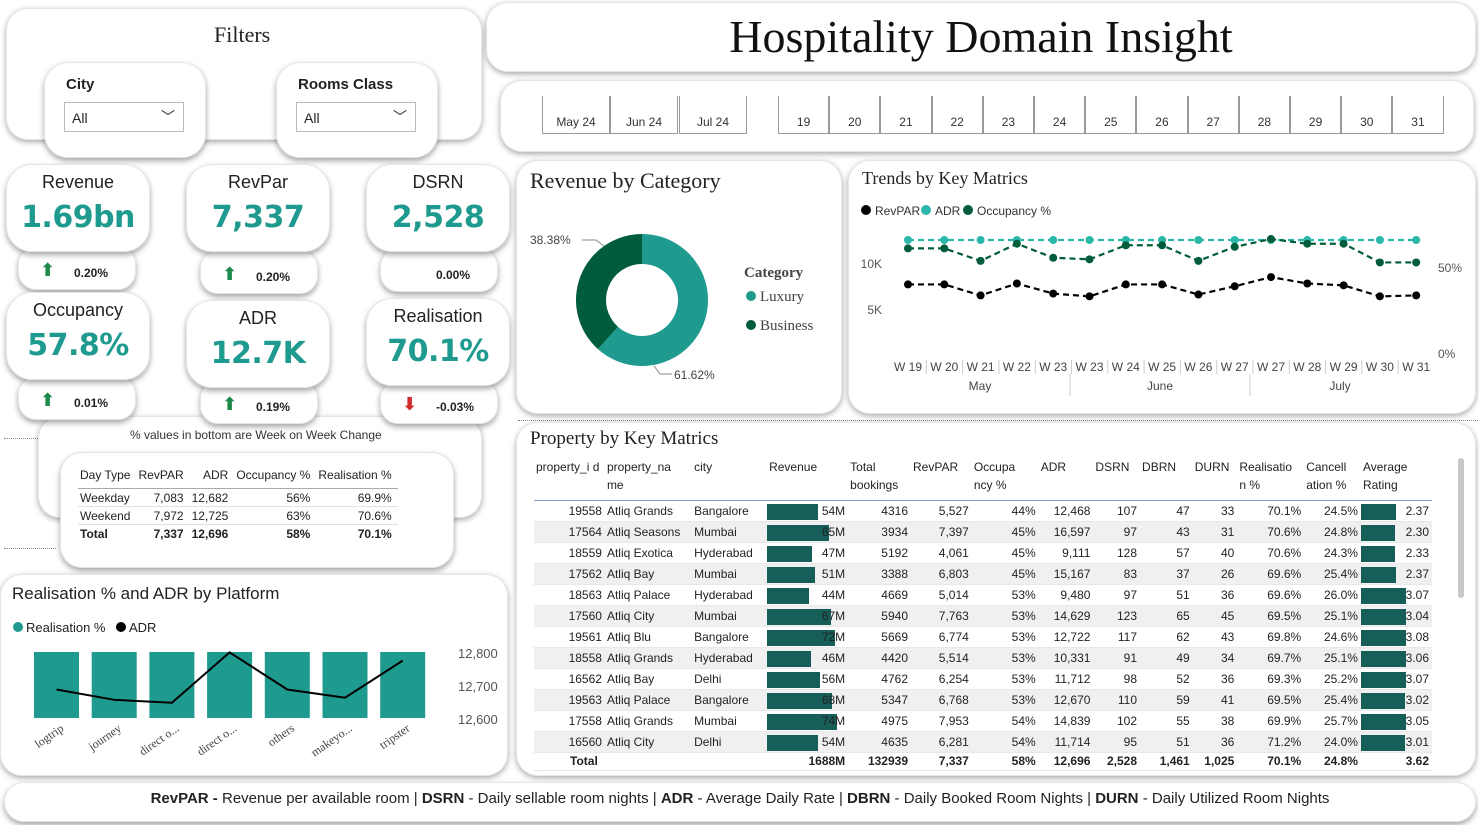 Image resolution: width=1479 pixels, height=825 pixels. What do you see at coordinates (1014, 211) in the screenshot?
I see `legend-item: Occupancy %` at bounding box center [1014, 211].